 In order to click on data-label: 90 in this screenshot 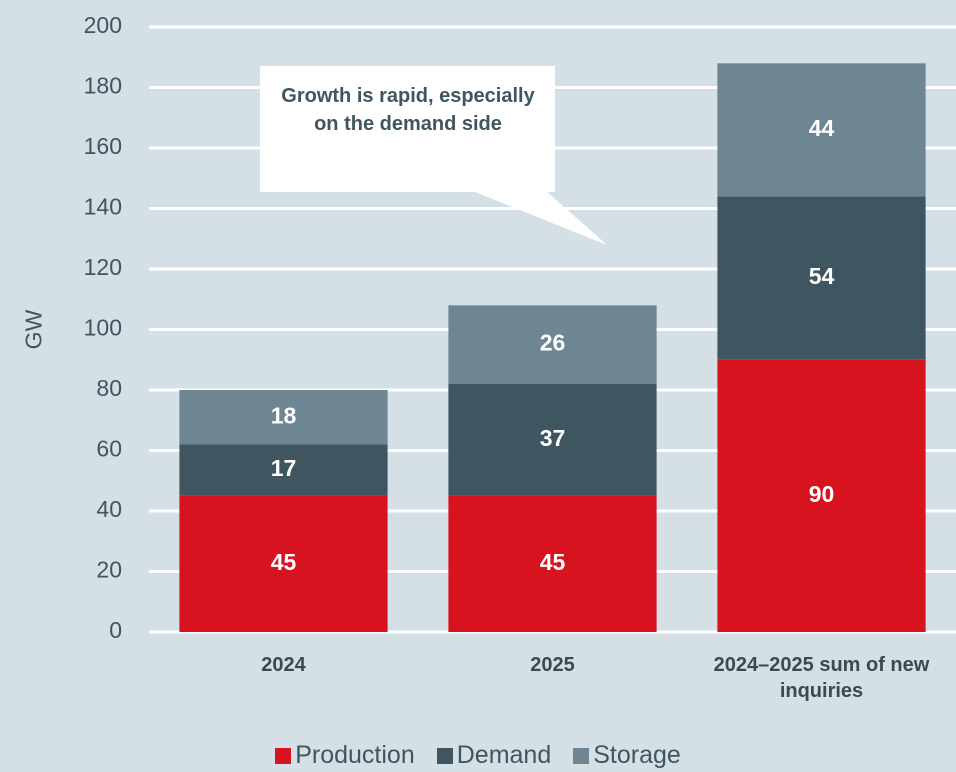, I will do `click(822, 494)`.